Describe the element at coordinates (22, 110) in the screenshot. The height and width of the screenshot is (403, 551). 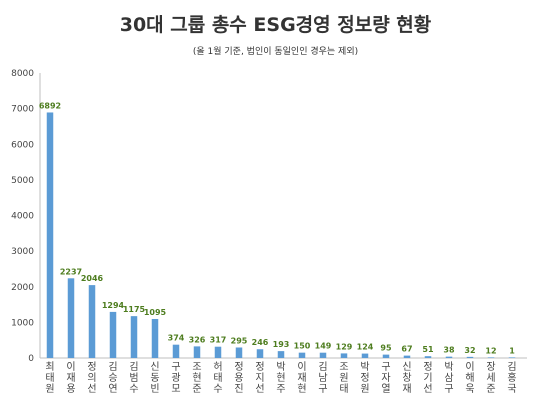
I see `y-tick-label: 7000` at that location.